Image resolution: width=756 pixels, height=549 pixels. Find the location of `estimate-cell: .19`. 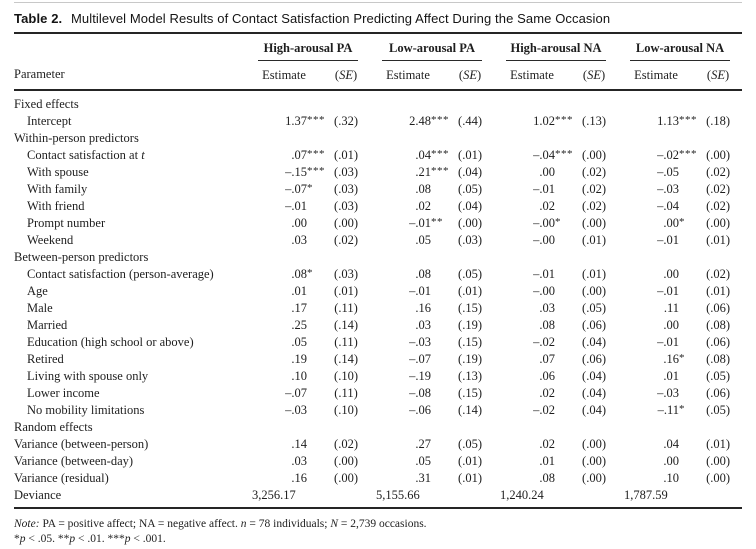

estimate-cell: .19 is located at coordinates (284, 359).